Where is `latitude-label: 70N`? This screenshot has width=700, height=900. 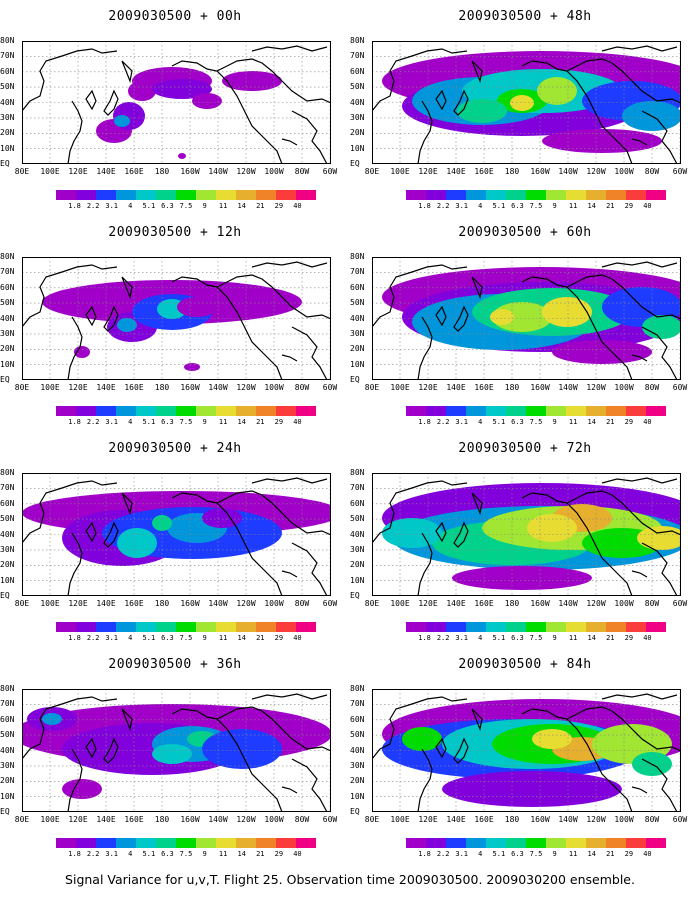
latitude-label: 70N is located at coordinates (357, 704).